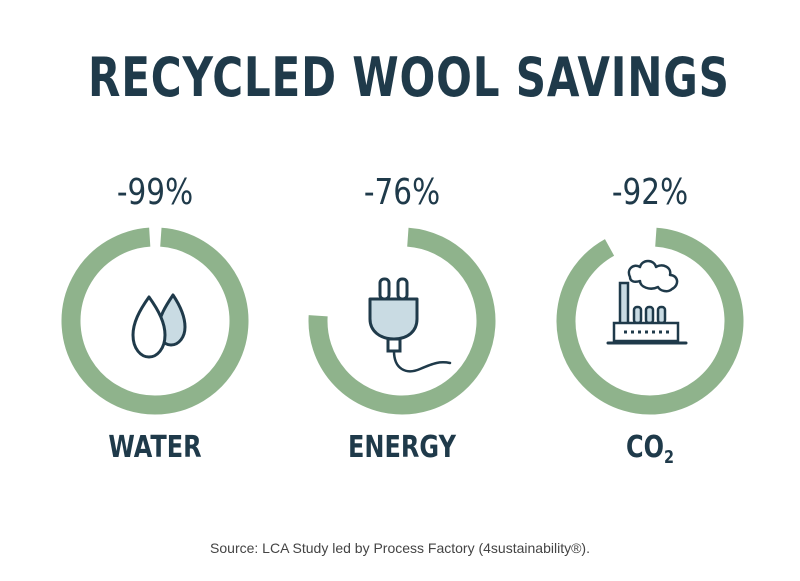  What do you see at coordinates (409, 77) in the screenshot?
I see `page-title: RECYCLED WOOL SAVINGS` at bounding box center [409, 77].